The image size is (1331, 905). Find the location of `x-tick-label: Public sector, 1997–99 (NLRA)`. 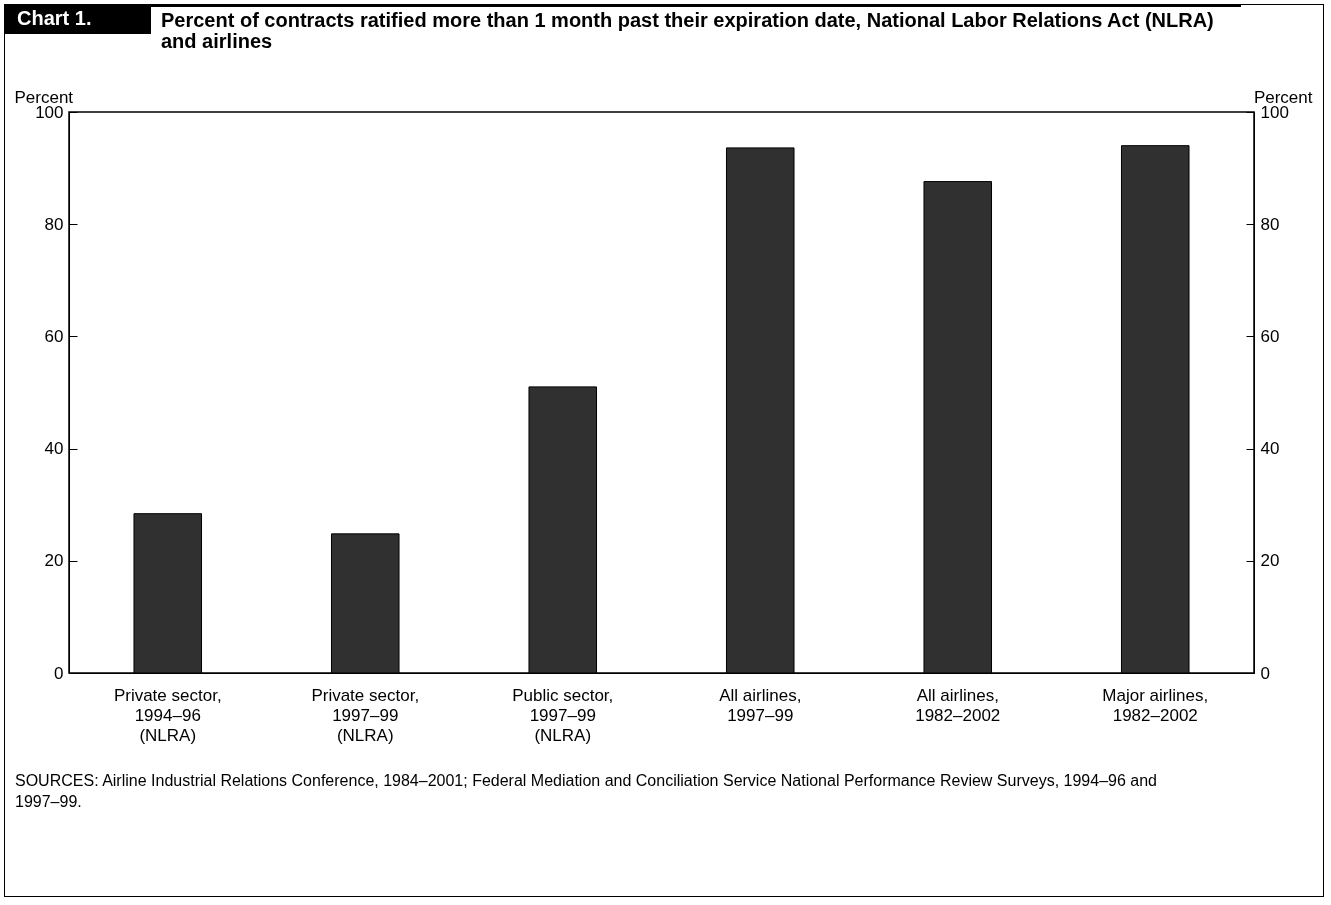

x-tick-label: Public sector, 1997–99 (NLRA) is located at coordinates (563, 715).